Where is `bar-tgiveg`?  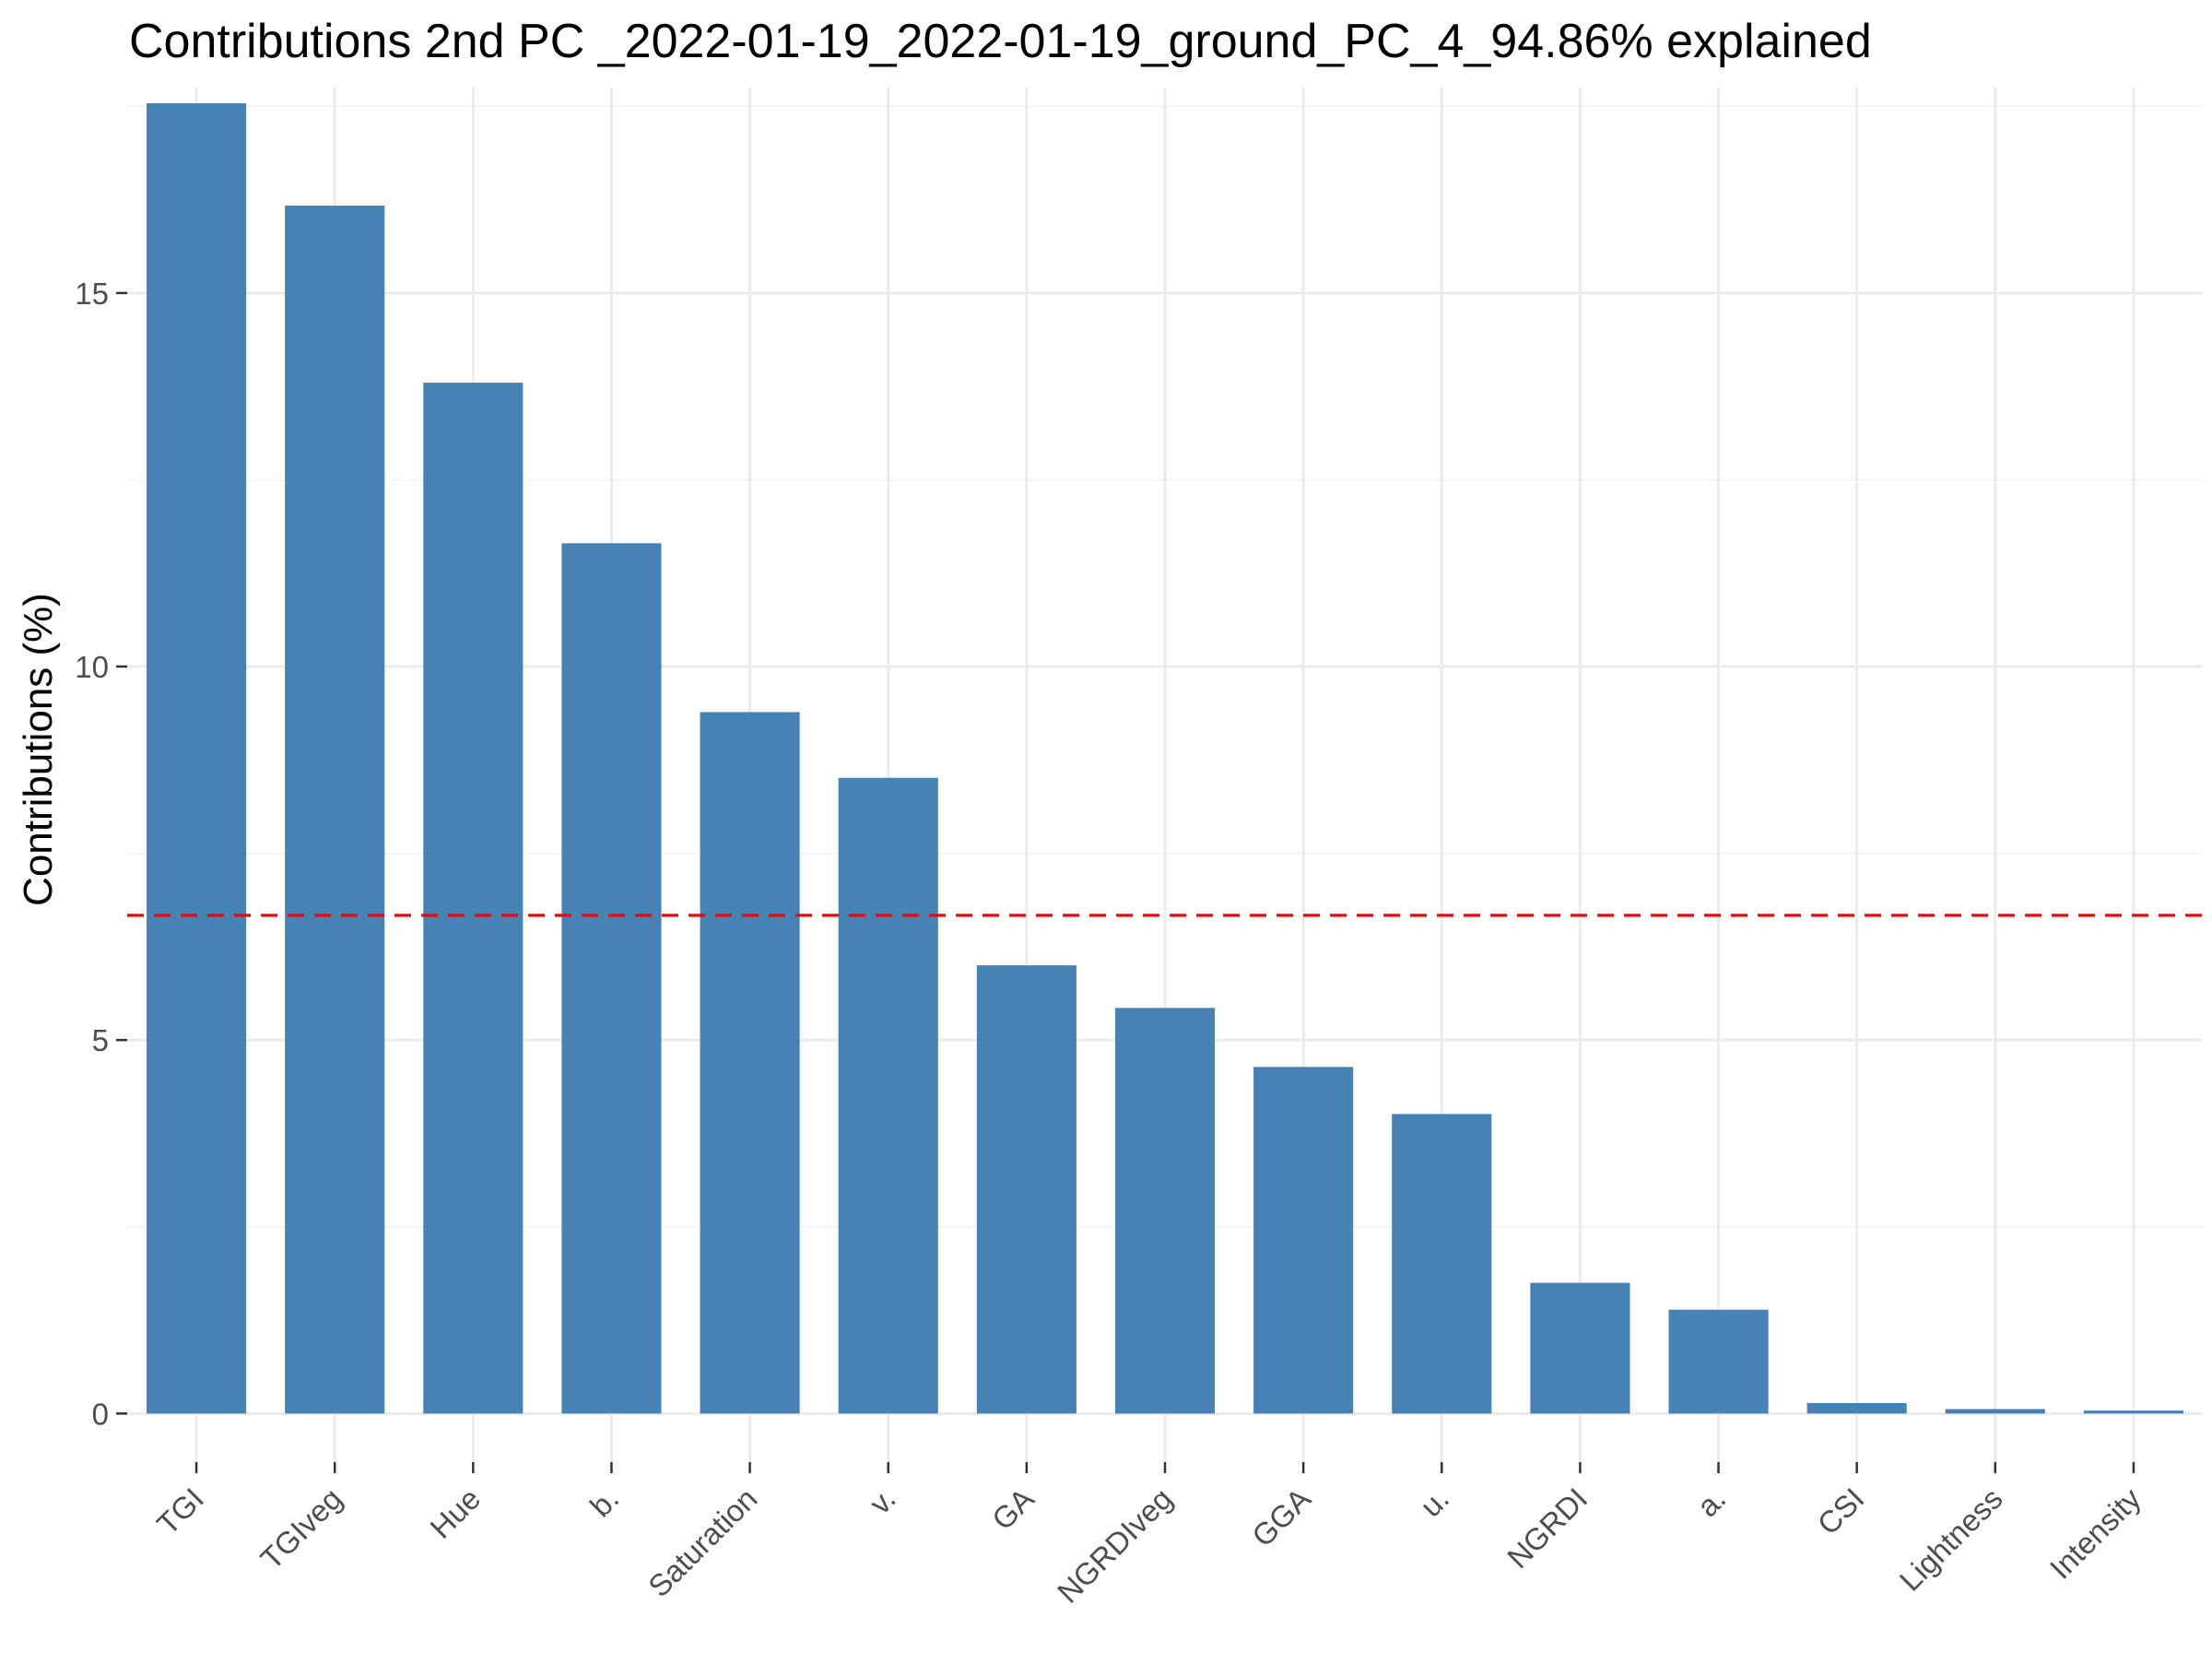 bar-tgiveg is located at coordinates (335, 810).